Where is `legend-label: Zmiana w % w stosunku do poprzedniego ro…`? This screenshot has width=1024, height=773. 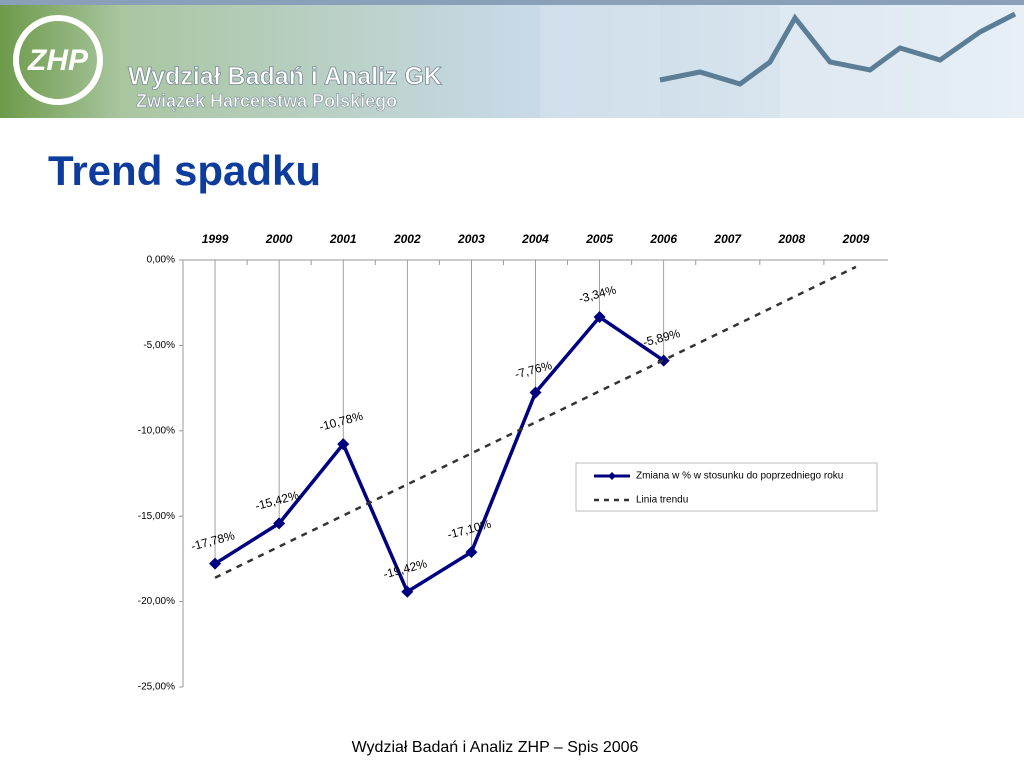 legend-label: Zmiana w % w stosunku do poprzedniego ro… is located at coordinates (739, 476).